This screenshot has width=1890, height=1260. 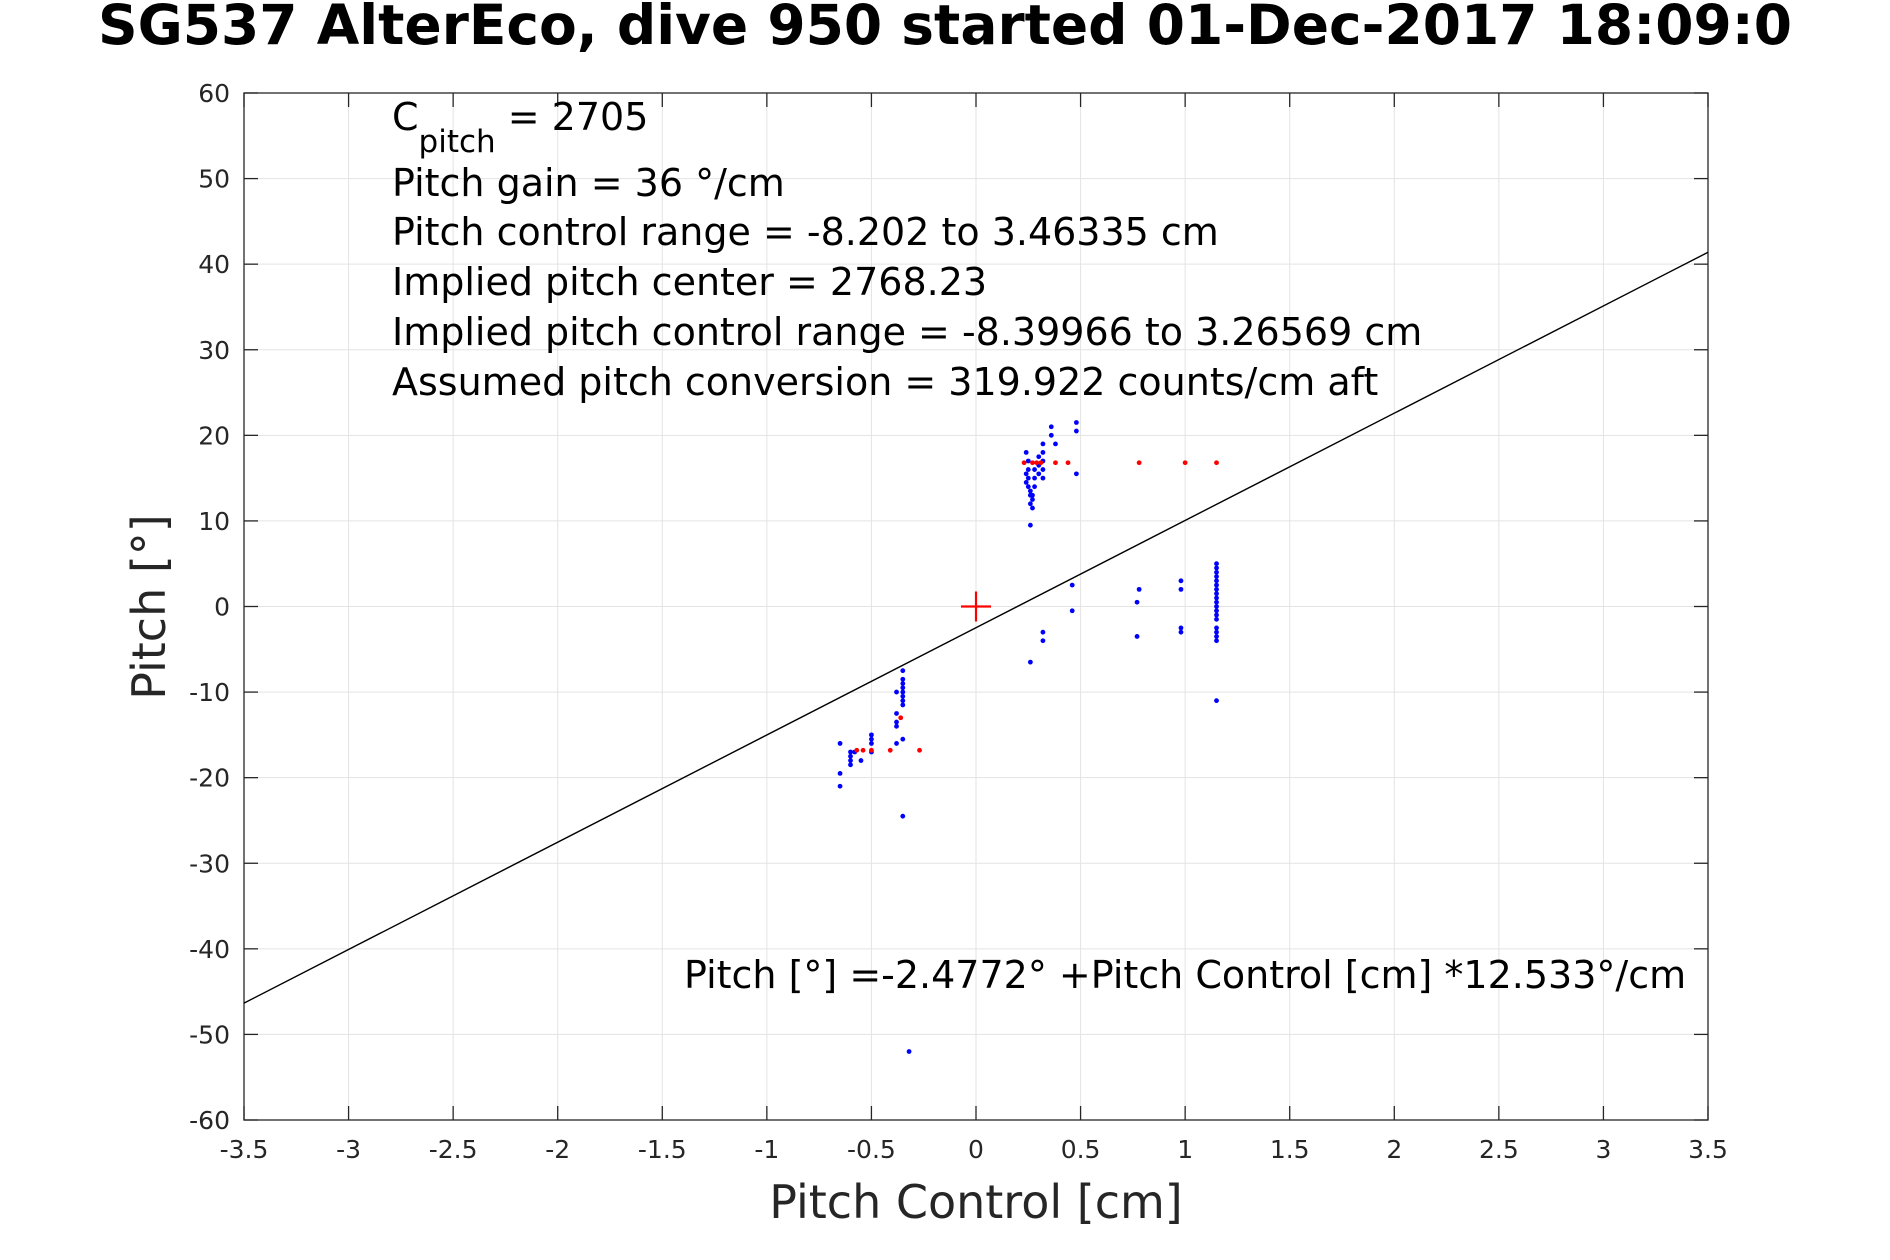 I want to click on x-tick-label: 2.5, so click(x=1499, y=1149).